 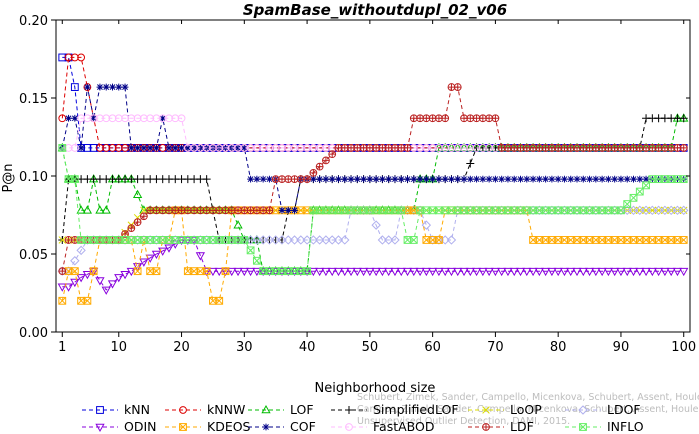 I want to click on x-tick-label: 40, so click(x=307, y=347).